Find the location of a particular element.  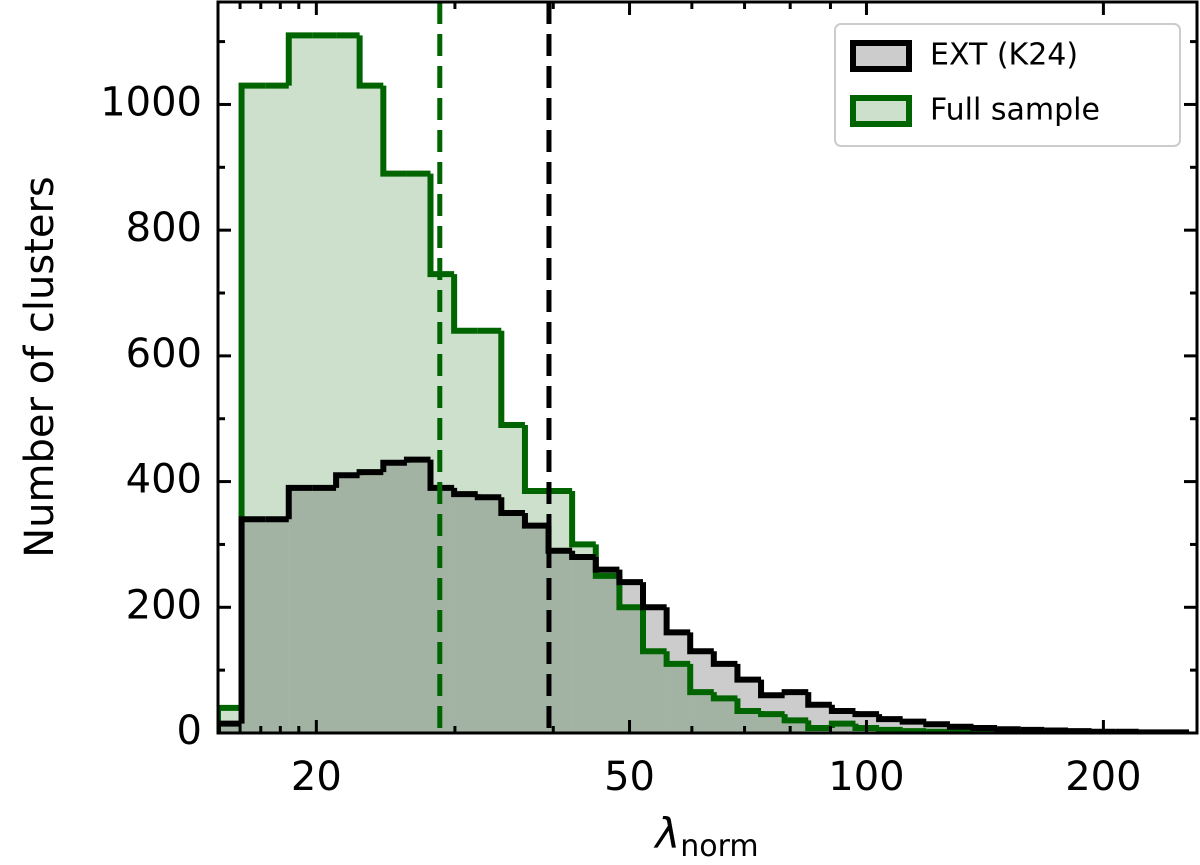

x-axis-label: λnorm is located at coordinates (705, 836).